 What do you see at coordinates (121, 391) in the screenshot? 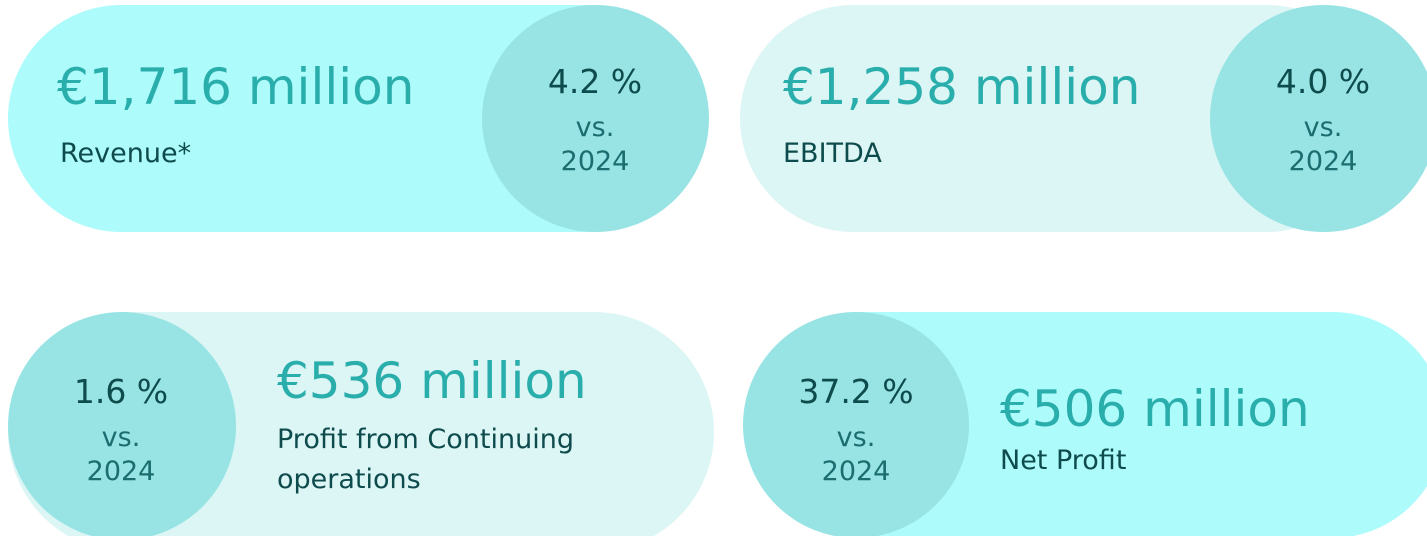
I see `kpi-change: 1.6 %` at bounding box center [121, 391].